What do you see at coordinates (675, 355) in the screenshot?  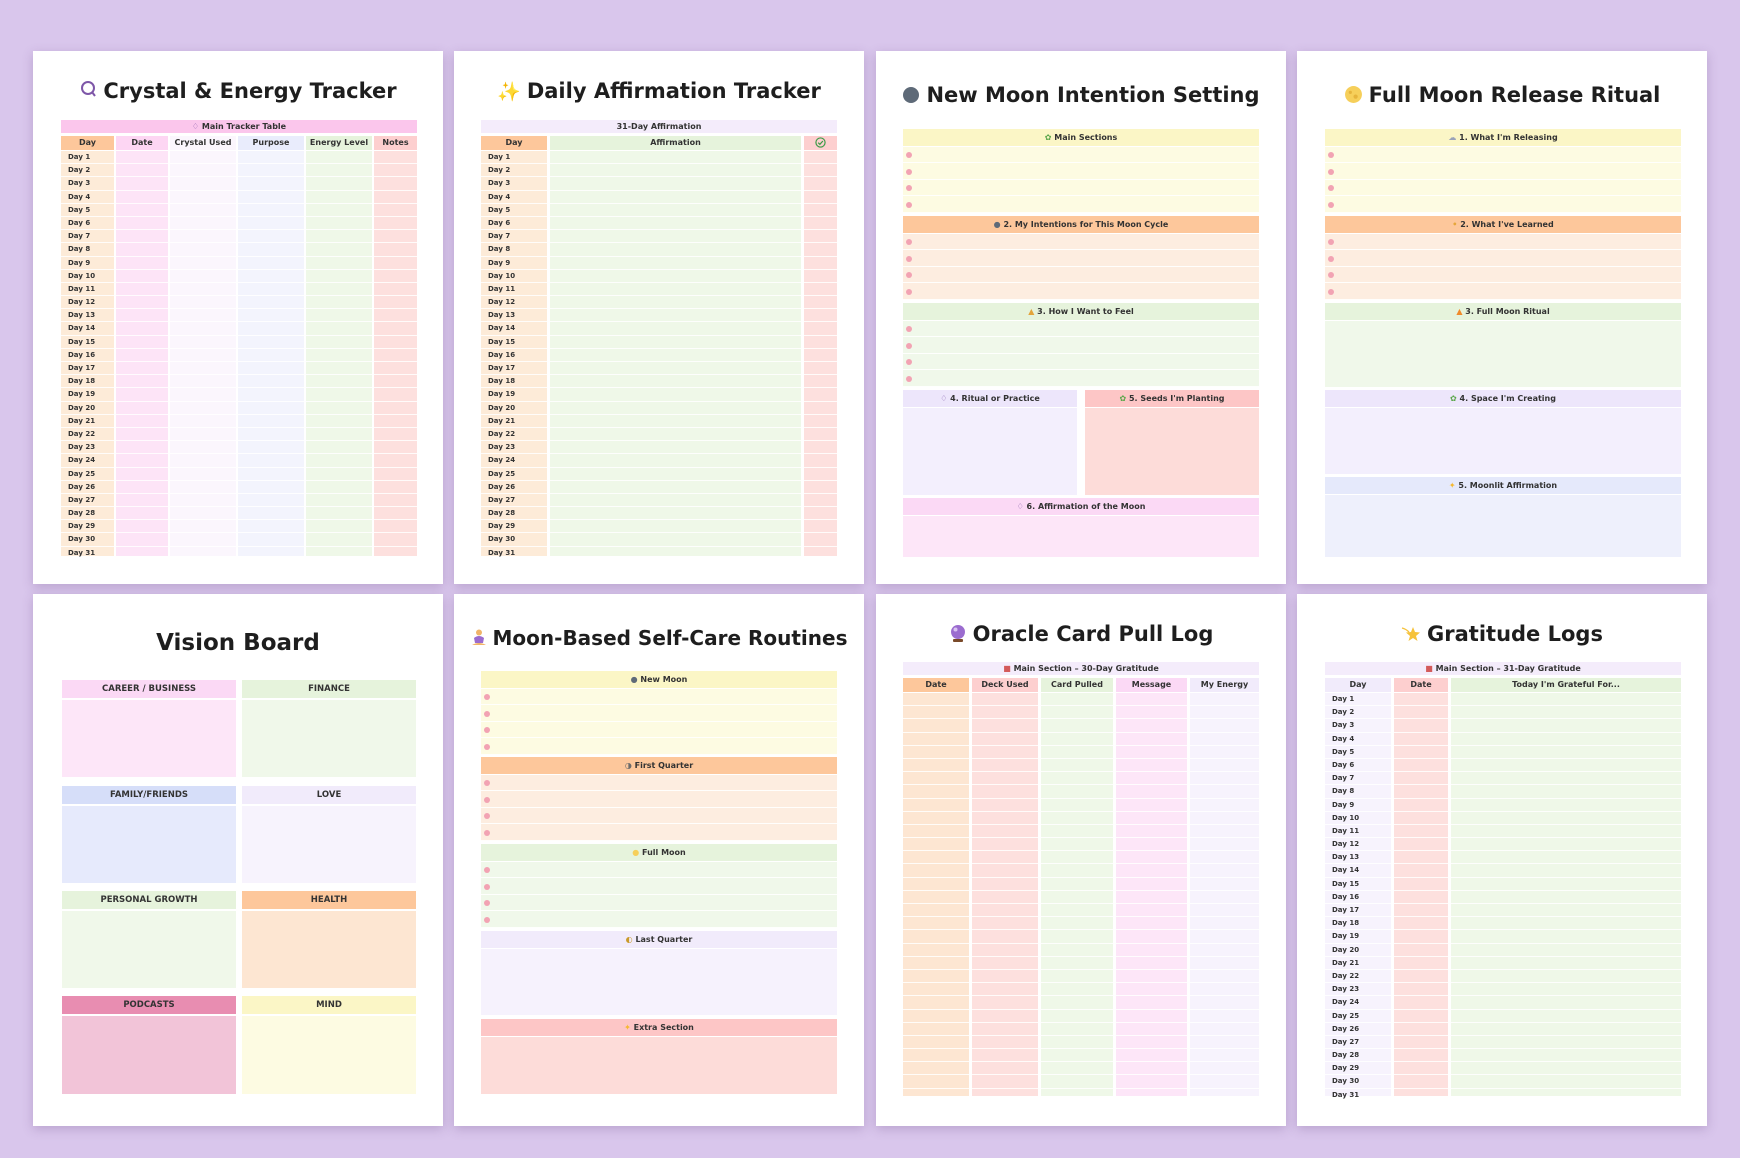 I see `affirmation-cells` at bounding box center [675, 355].